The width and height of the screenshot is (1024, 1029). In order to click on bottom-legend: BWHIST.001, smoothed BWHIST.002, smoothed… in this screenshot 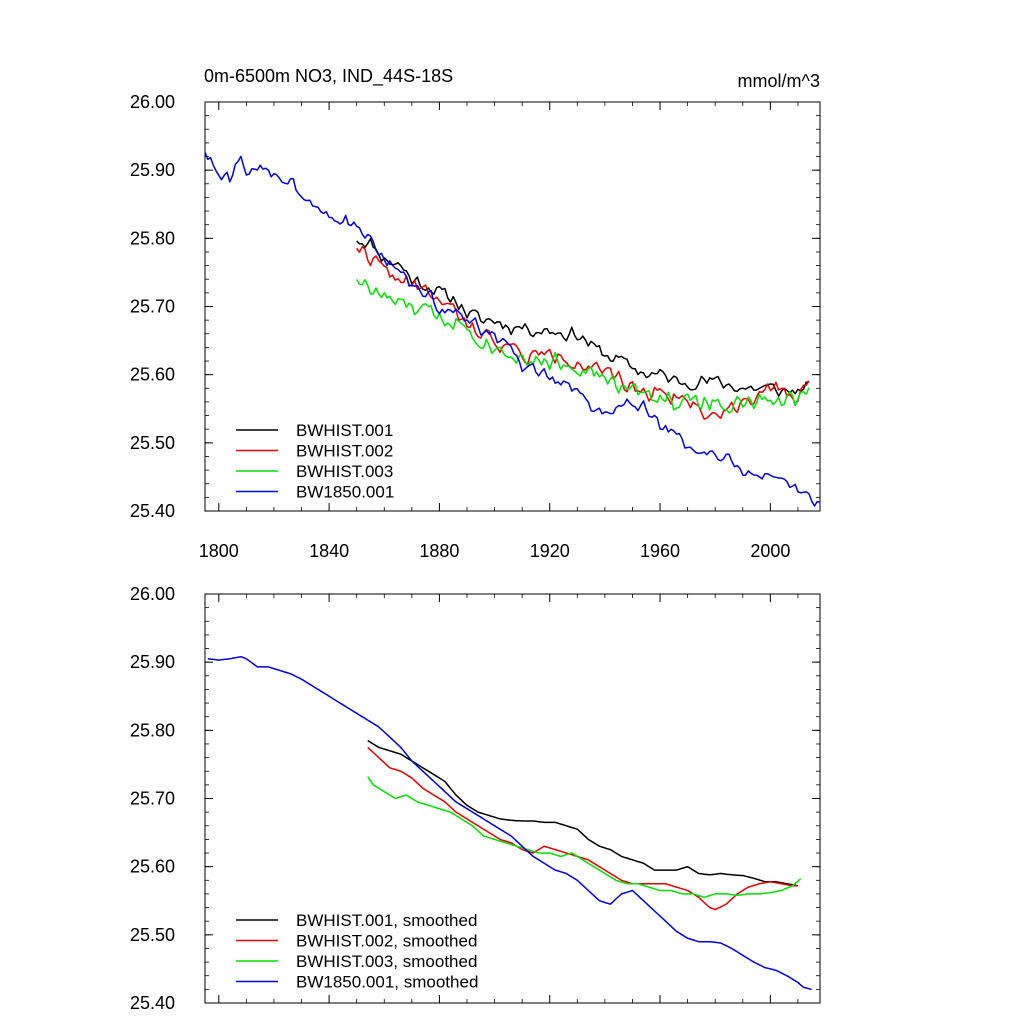, I will do `click(357, 951)`.